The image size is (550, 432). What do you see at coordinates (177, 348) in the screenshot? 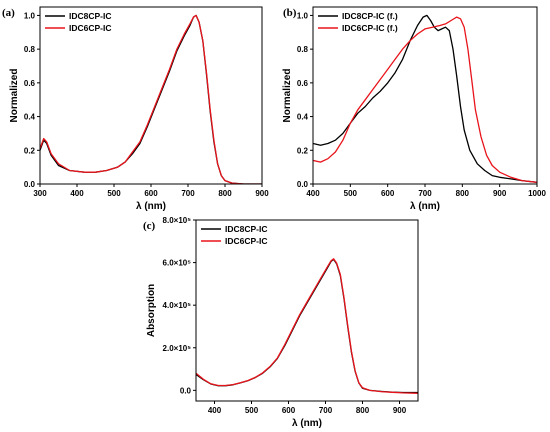
I see `y-tick-label: 2.0×10⁵` at bounding box center [177, 348].